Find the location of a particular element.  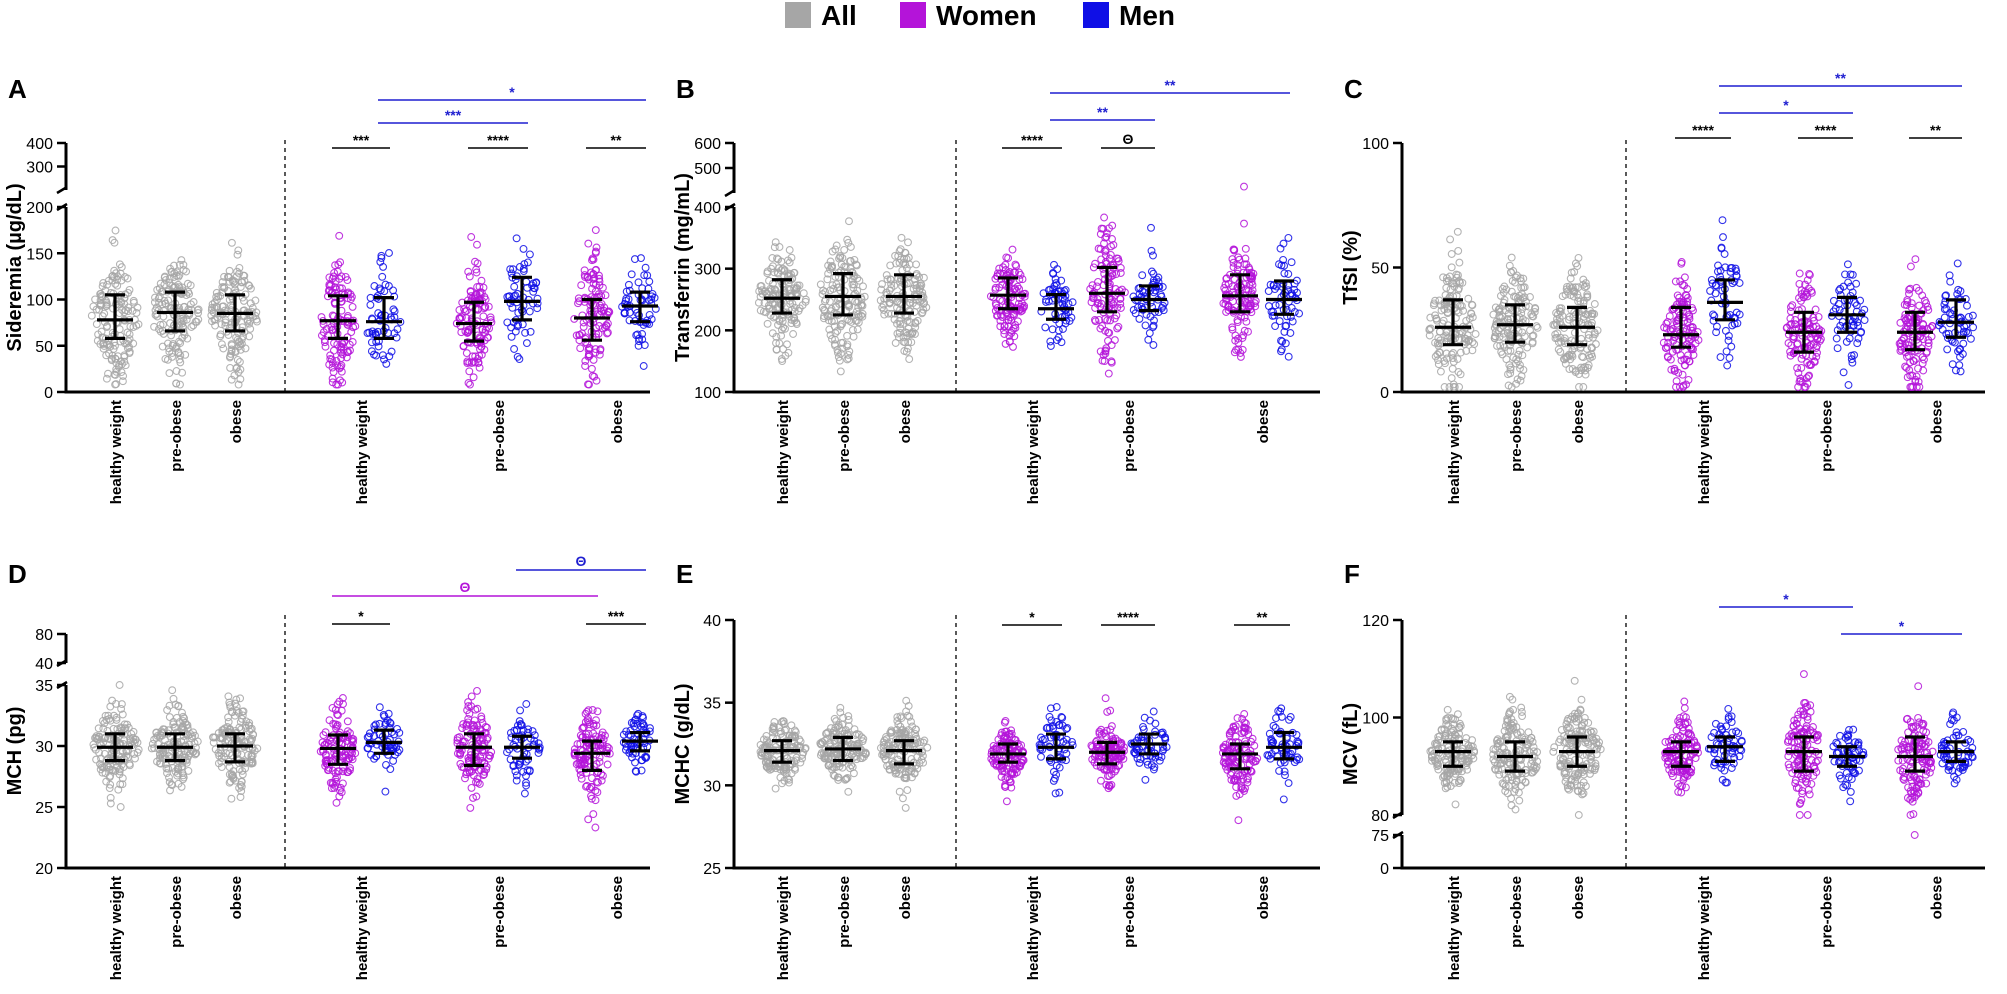

y-tick-label: 100 is located at coordinates (39, 301).